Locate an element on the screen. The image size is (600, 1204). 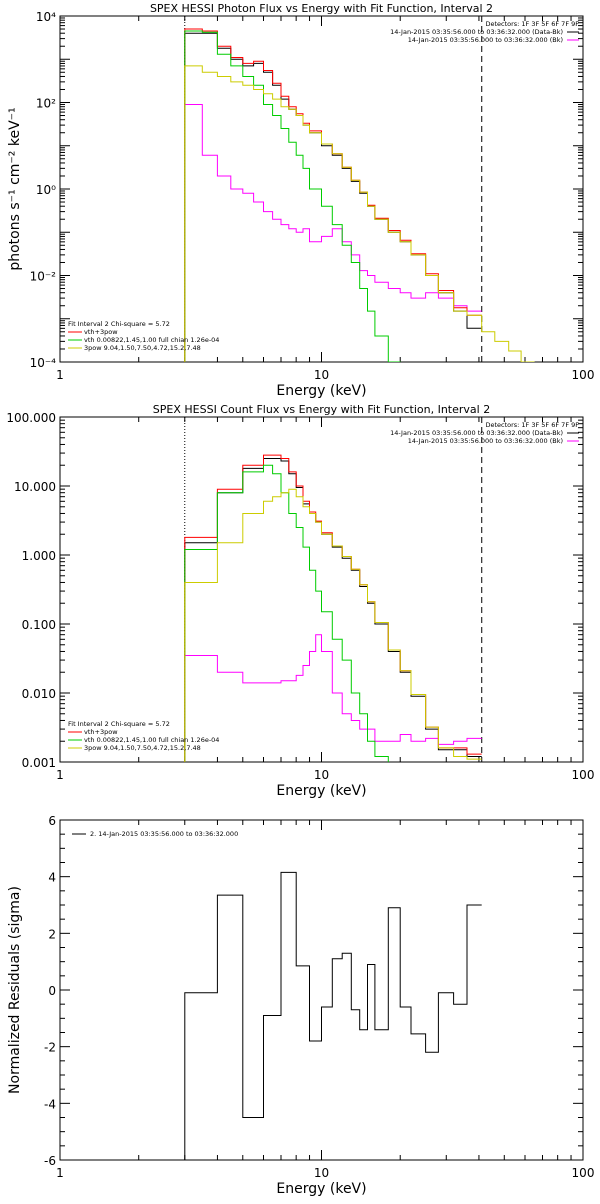
series-line-residuals is located at coordinates (333, 1015).